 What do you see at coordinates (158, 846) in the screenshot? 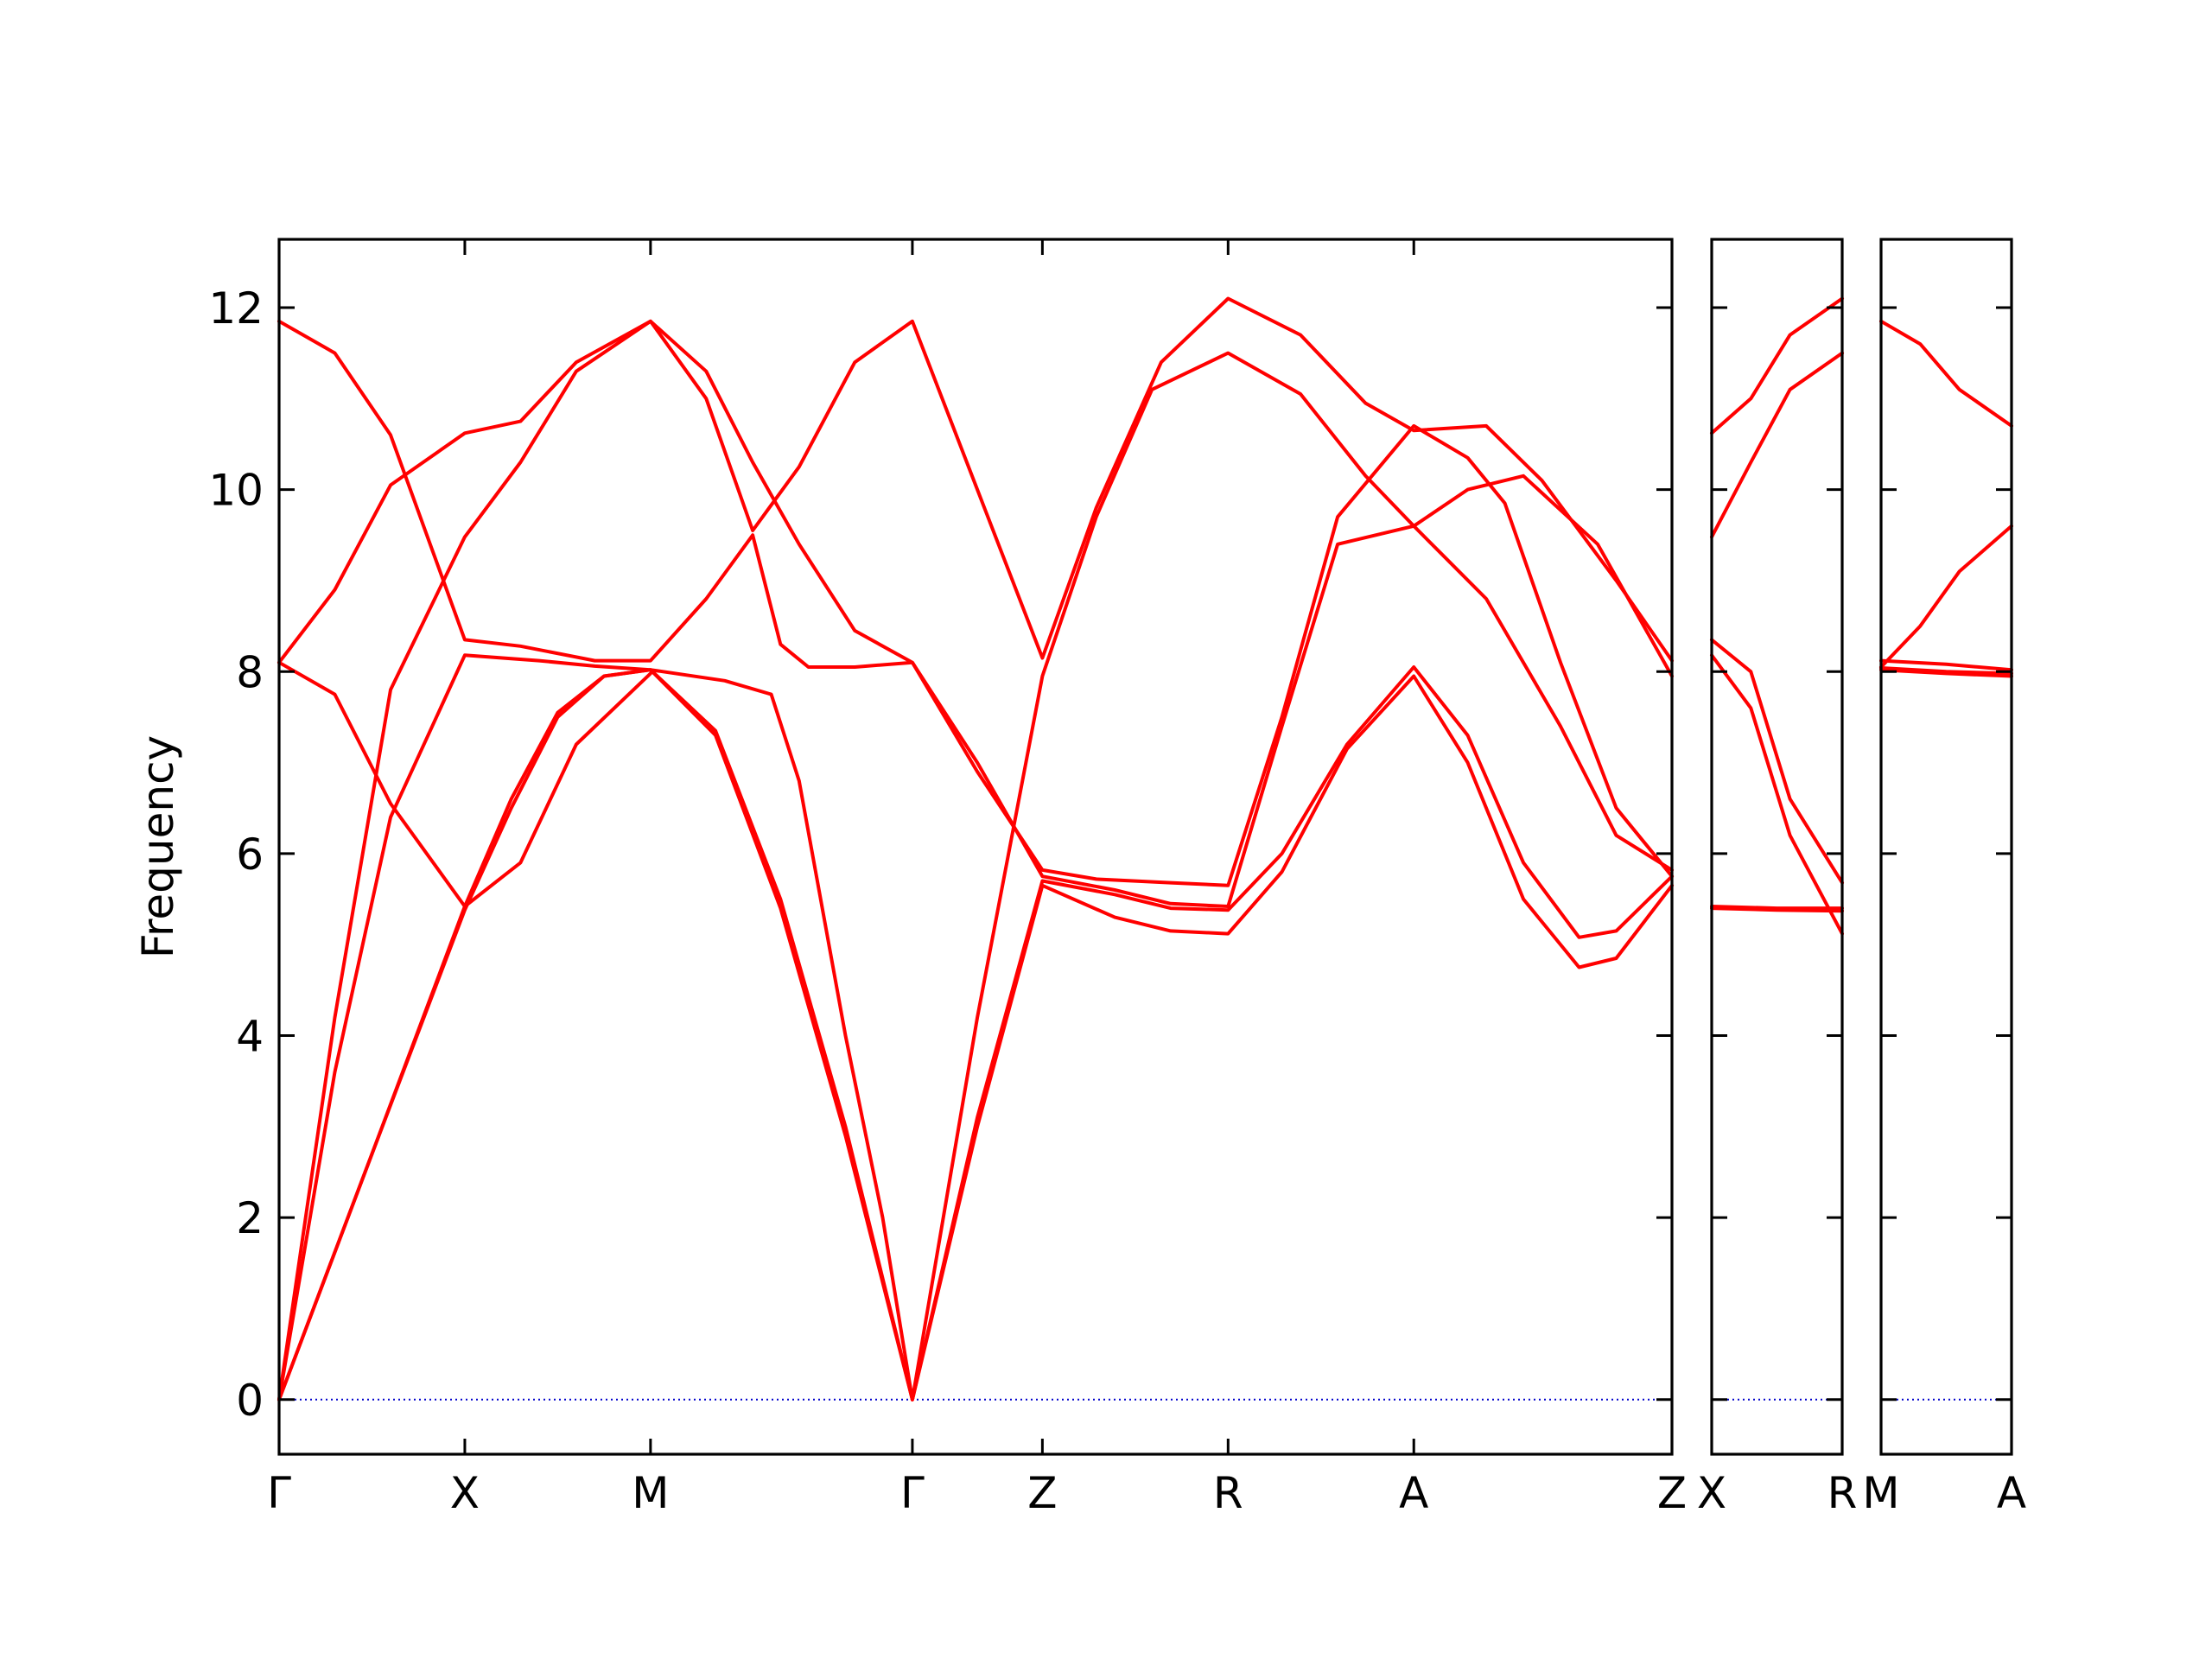
I see `y-axis-label: Frequency` at bounding box center [158, 846].